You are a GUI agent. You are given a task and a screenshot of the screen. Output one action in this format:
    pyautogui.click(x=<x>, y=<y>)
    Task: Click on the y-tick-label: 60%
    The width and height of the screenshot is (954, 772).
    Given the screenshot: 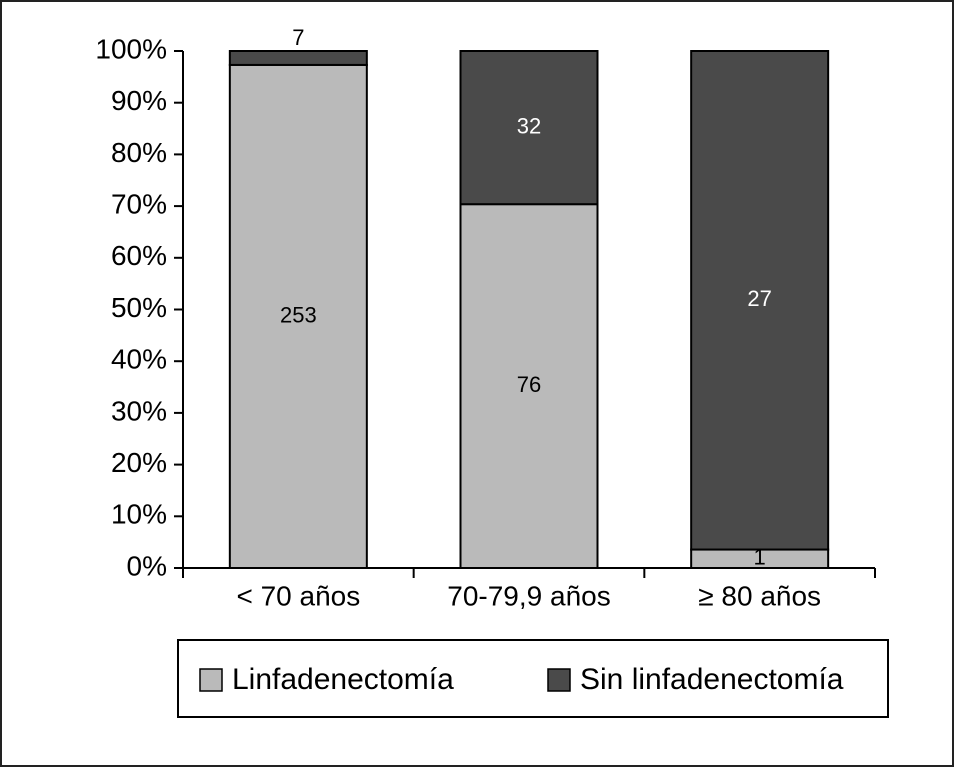 What is the action you would take?
    pyautogui.click(x=139, y=255)
    